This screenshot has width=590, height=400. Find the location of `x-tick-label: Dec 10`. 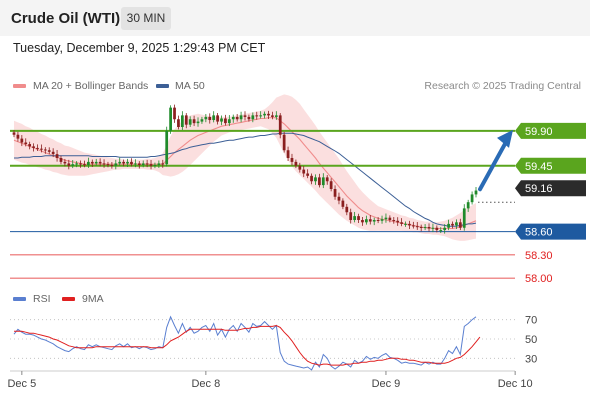

x-tick-label: Dec 10 is located at coordinates (515, 384).